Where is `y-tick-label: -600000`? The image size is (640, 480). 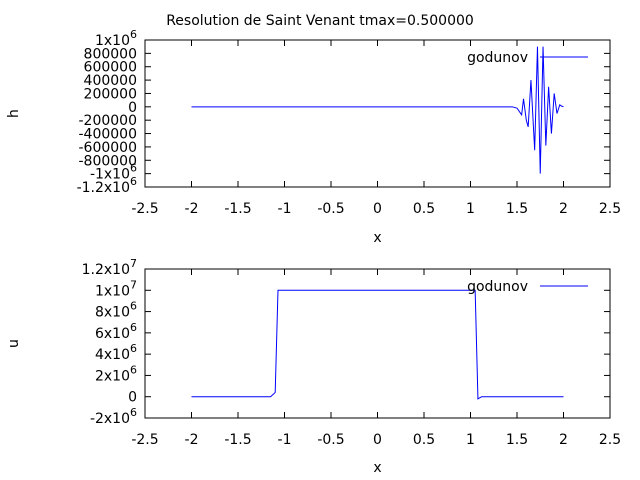
y-tick-label: -600000 is located at coordinates (108, 148).